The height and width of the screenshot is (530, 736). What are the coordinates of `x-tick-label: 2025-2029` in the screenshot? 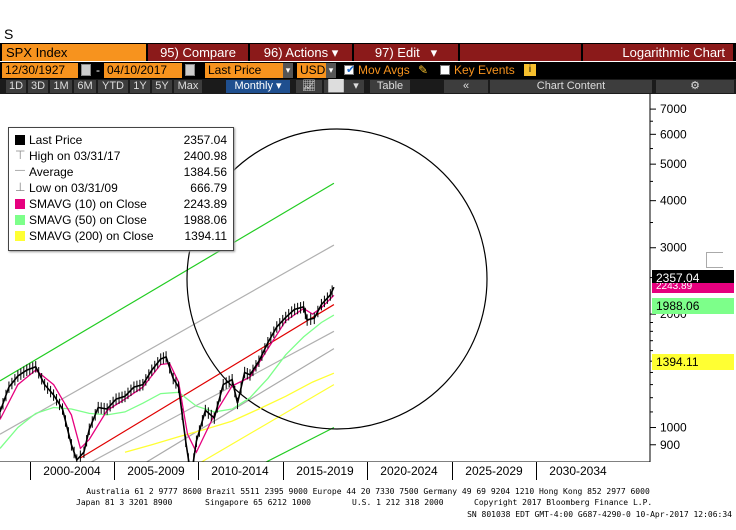 It's located at (494, 471).